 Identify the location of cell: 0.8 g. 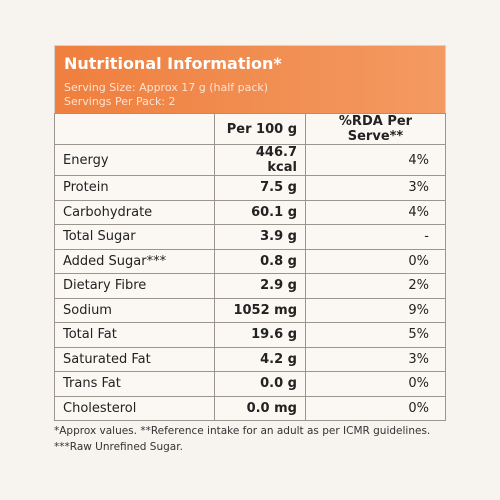
(260, 261).